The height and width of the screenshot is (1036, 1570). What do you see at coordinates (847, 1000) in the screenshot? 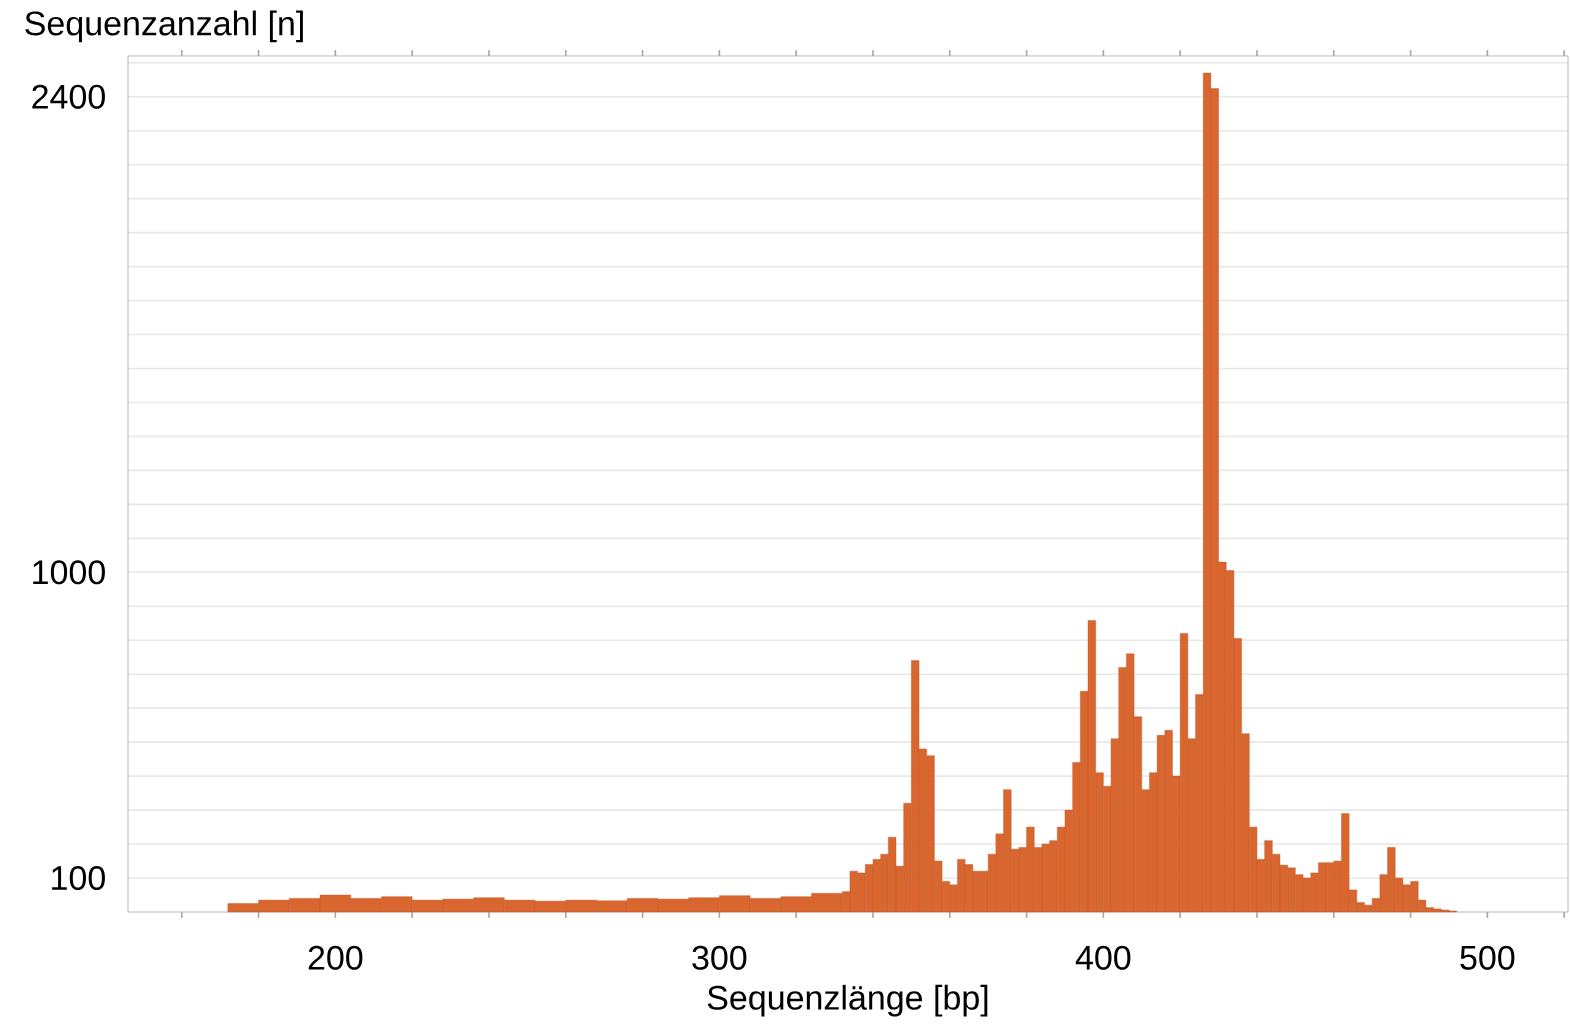
I see `x-axis-title: Sequenzlänge [bp]` at bounding box center [847, 1000].